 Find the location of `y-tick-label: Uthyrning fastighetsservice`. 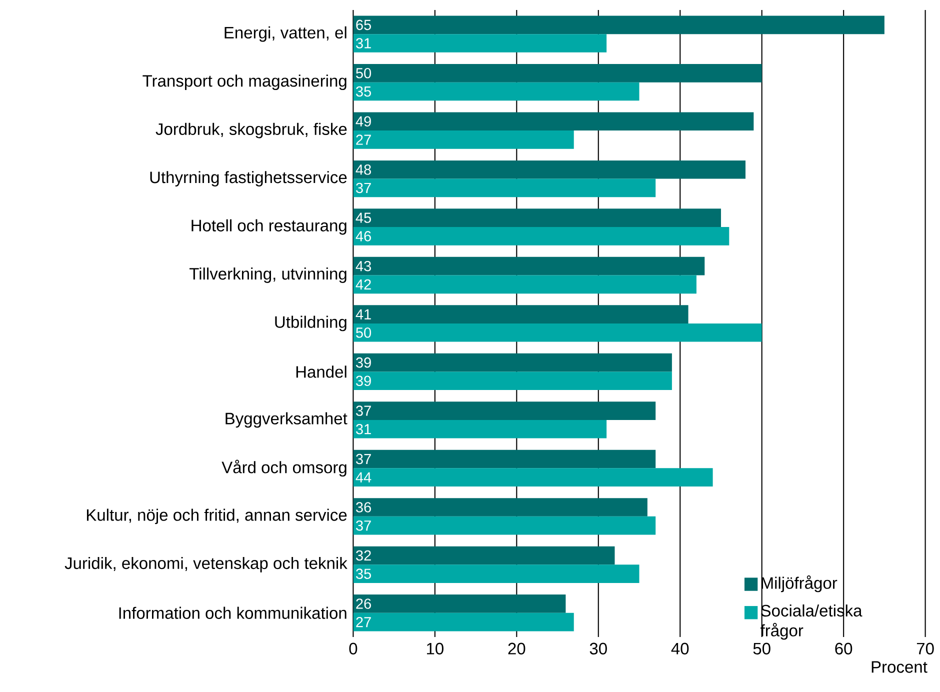

y-tick-label: Uthyrning fastighetsservice is located at coordinates (248, 179).